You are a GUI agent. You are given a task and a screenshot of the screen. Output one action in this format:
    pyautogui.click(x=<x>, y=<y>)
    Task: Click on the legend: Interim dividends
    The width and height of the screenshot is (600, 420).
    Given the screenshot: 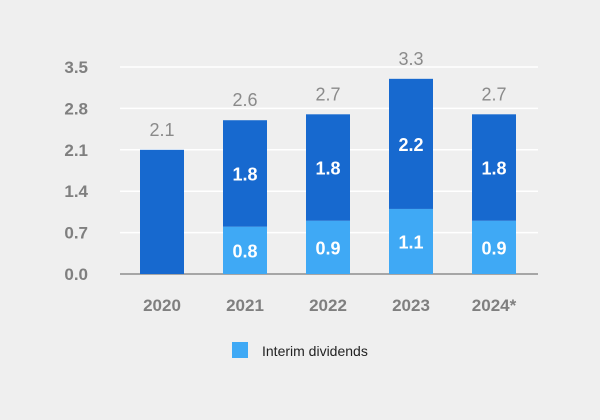 What is the action you would take?
    pyautogui.click(x=300, y=350)
    